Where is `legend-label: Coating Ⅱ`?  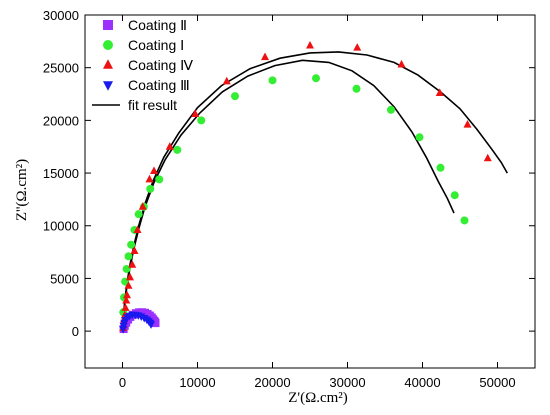
legend-label: Coating Ⅱ is located at coordinates (157, 25).